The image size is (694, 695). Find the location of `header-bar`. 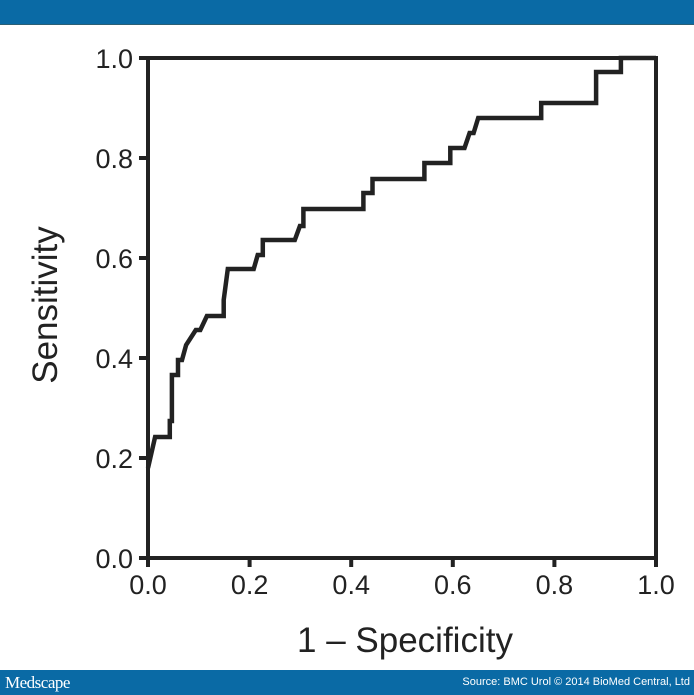

header-bar is located at coordinates (347, 12).